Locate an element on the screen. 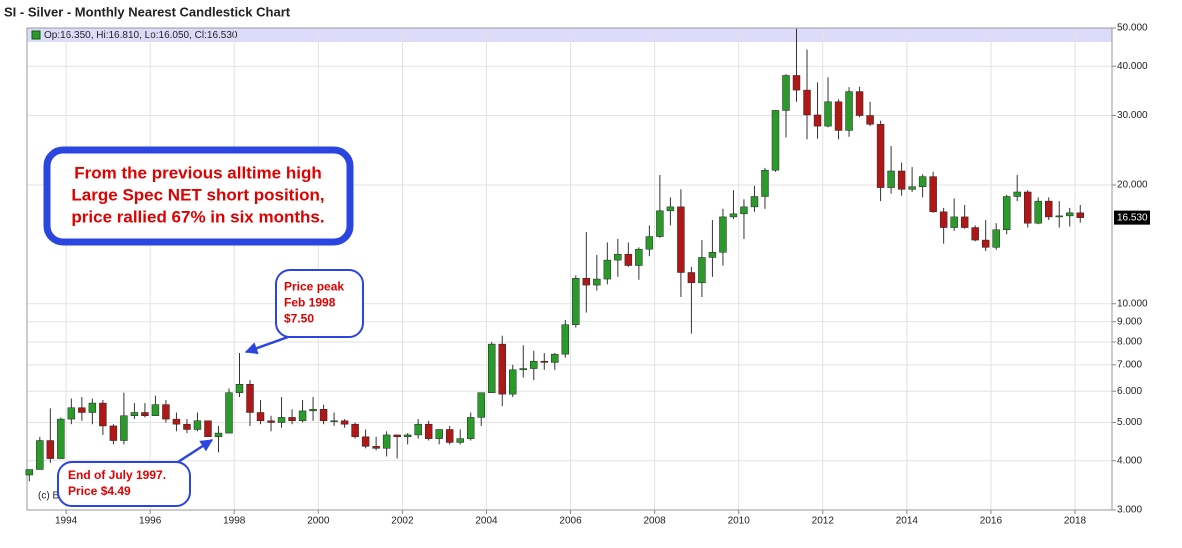 Image resolution: width=1182 pixels, height=548 pixels. annotation-text: Price peak is located at coordinates (314, 287).